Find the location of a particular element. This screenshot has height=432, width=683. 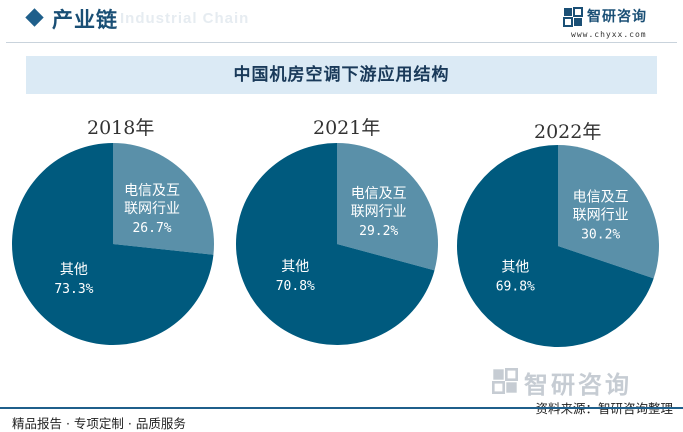

pie-slice-label-0-0-0: 电信及互 is located at coordinates (152, 191).